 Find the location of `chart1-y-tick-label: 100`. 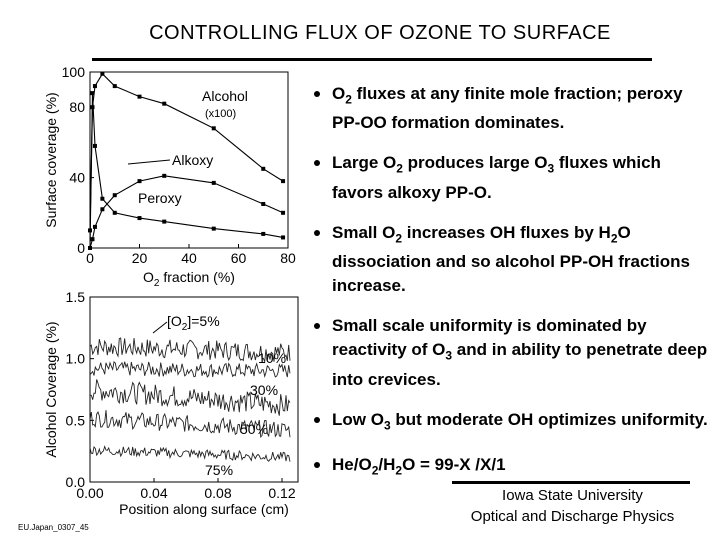

chart1-y-tick-label: 100 is located at coordinates (74, 72).